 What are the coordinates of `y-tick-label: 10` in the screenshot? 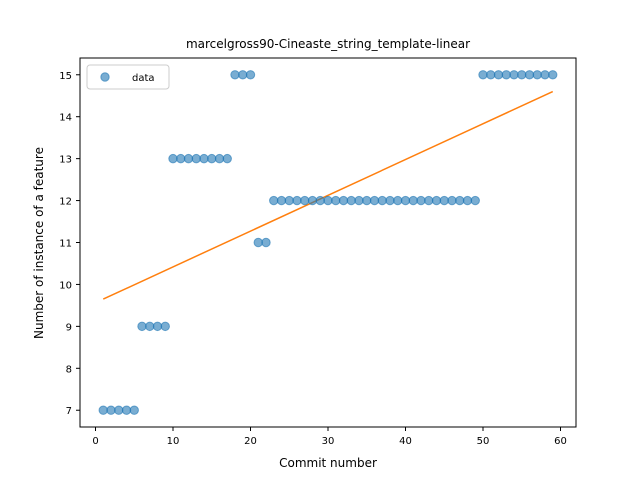 It's located at (65, 285).